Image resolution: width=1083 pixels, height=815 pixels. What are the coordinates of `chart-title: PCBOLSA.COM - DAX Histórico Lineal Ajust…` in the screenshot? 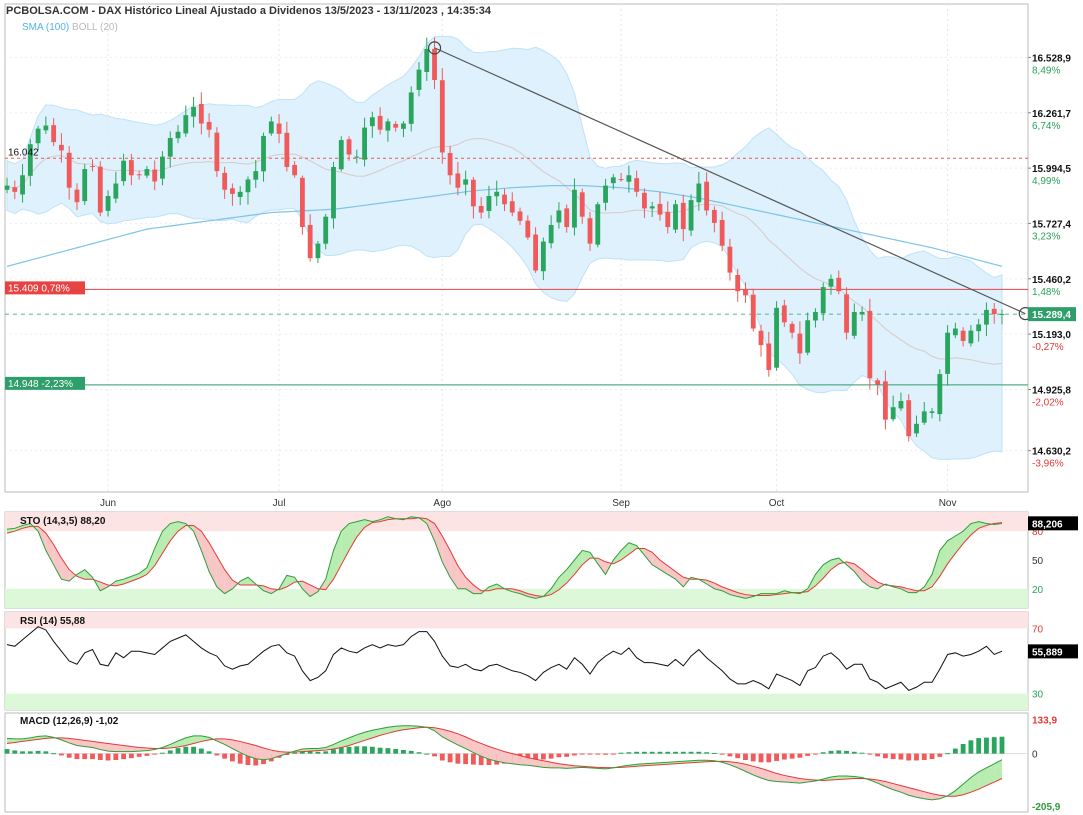 It's located at (248, 11).